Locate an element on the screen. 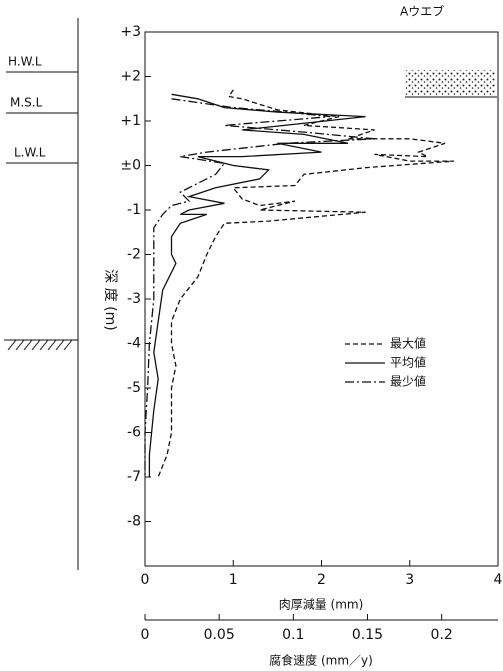 The image size is (503, 671). x-tick-label: 0 is located at coordinates (145, 580).